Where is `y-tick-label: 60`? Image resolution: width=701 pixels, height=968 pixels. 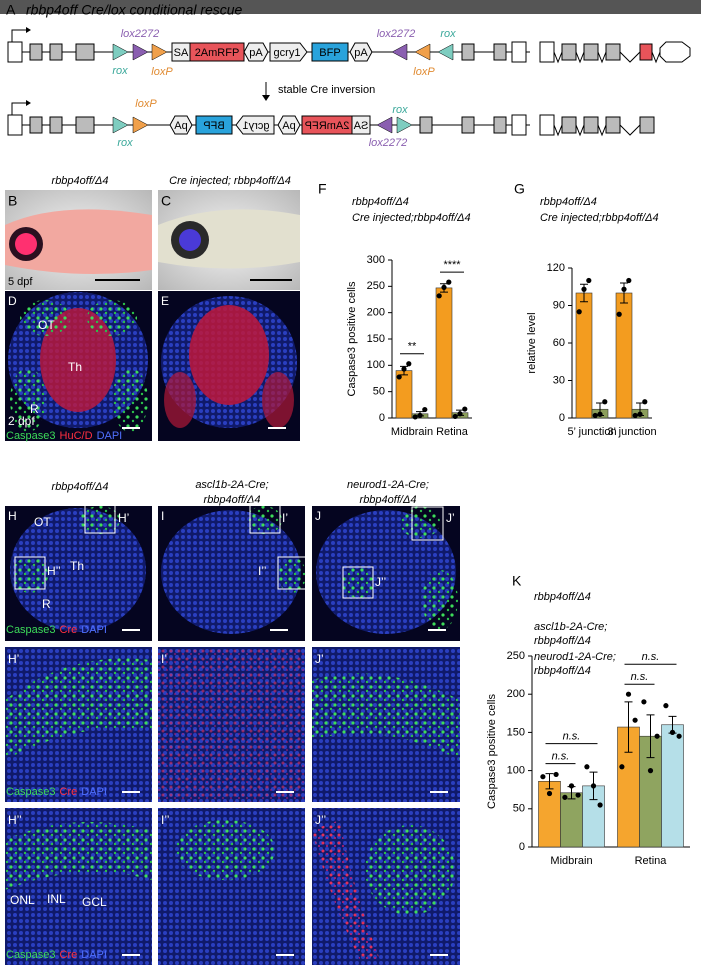
y-tick-label: 60 is located at coordinates (559, 343).